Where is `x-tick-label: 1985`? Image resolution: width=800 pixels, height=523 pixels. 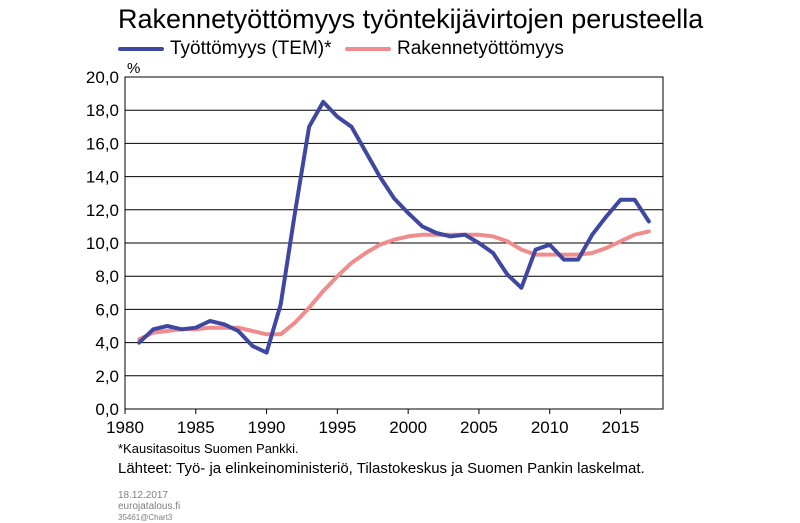 x-tick-label: 1985 is located at coordinates (196, 427).